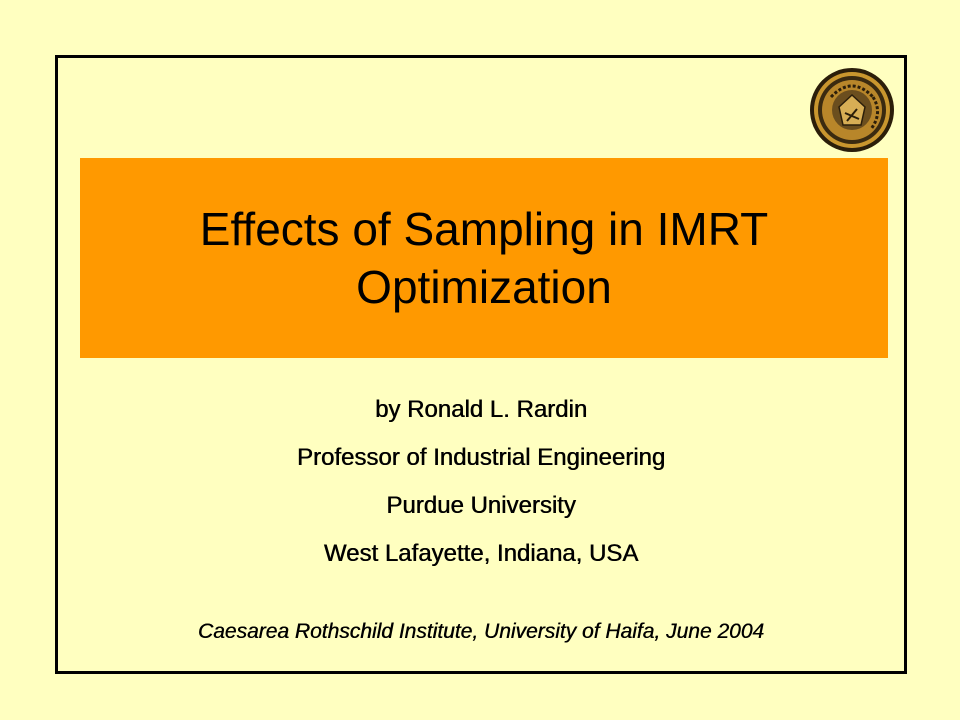 The image size is (960, 720). I want to click on author-name: by Ronald L. Rardin, so click(481, 409).